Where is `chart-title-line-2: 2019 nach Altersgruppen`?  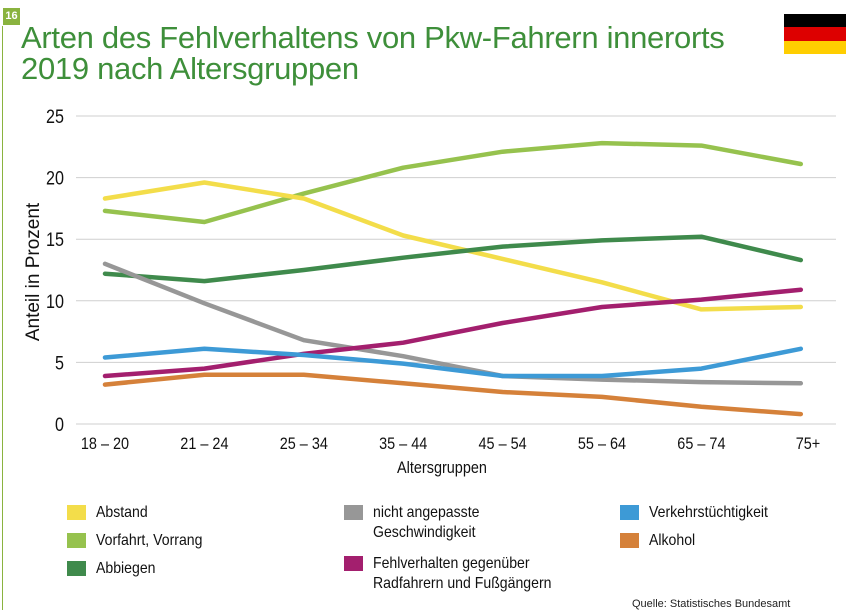 chart-title-line-2: 2019 nach Altersgruppen is located at coordinates (190, 68).